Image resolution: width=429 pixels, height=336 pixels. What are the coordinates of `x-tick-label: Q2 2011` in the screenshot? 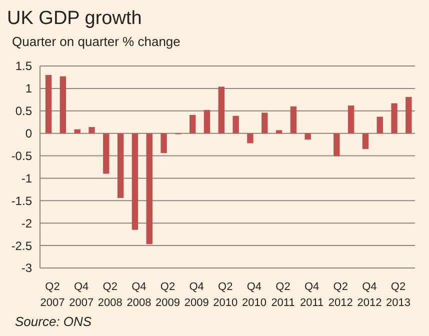 It's located at (283, 295).